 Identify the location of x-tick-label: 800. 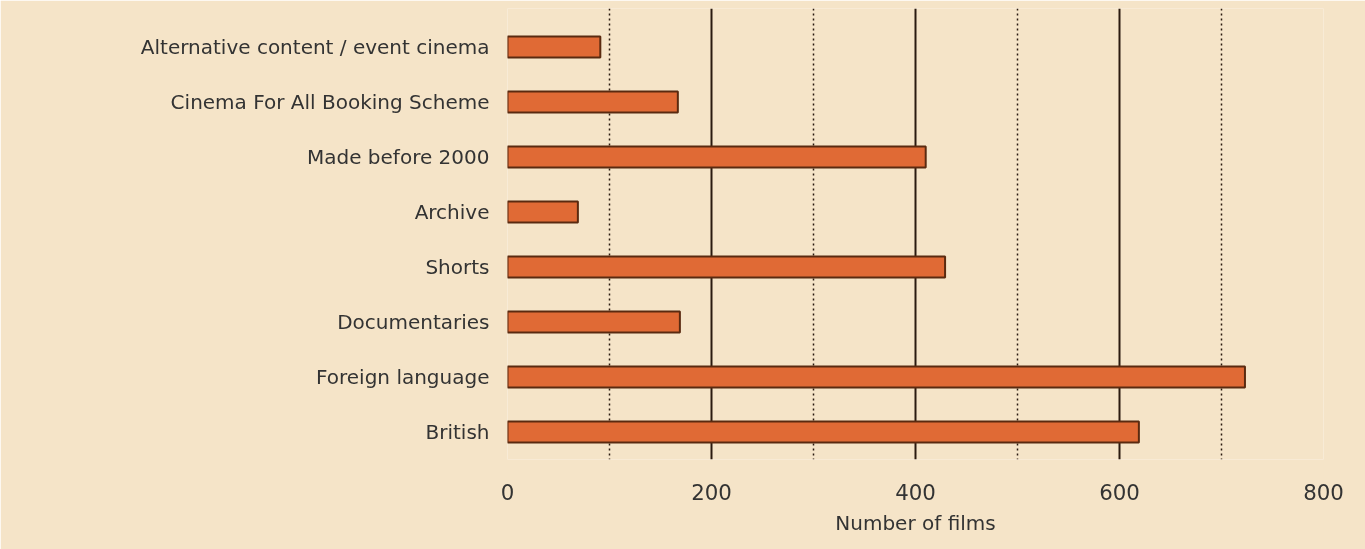
(1323, 492).